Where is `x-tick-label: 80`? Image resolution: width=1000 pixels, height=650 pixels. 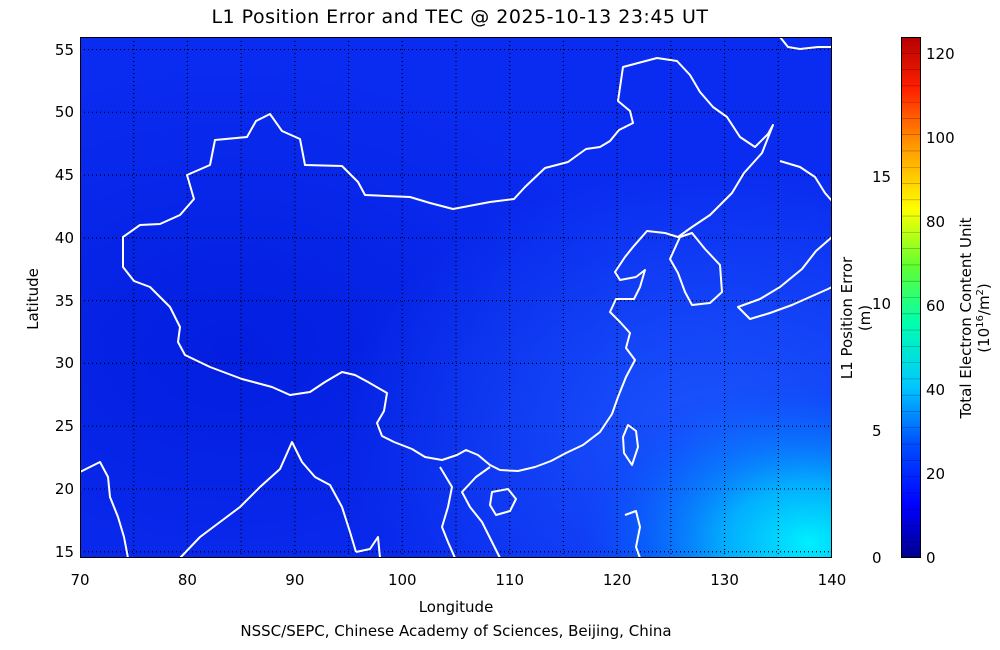
x-tick-label: 80 is located at coordinates (187, 580).